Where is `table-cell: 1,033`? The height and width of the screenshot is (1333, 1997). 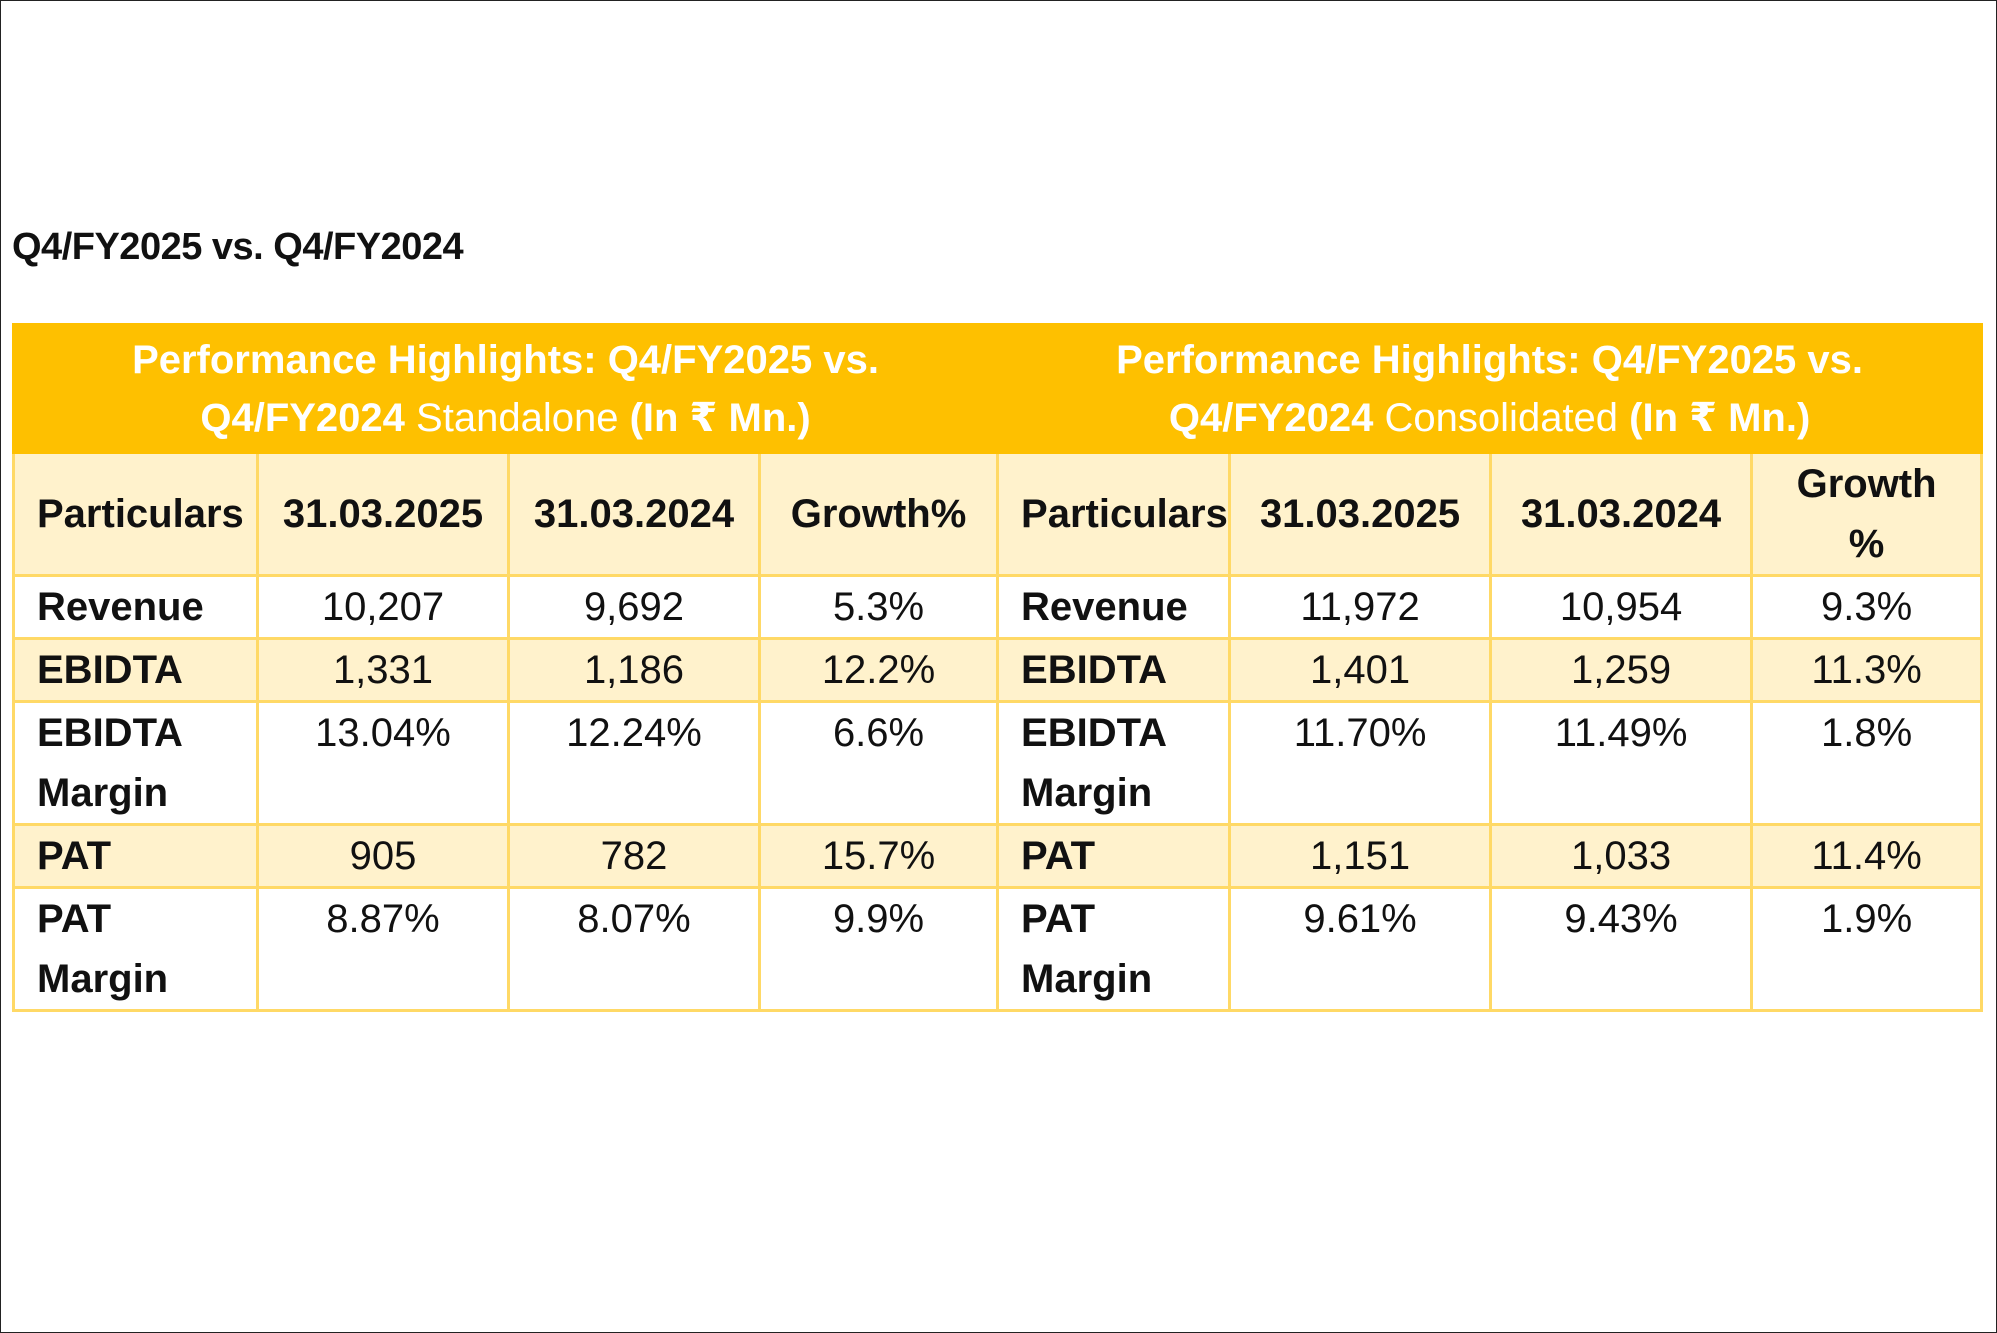
table-cell: 1,033 is located at coordinates (1621, 856).